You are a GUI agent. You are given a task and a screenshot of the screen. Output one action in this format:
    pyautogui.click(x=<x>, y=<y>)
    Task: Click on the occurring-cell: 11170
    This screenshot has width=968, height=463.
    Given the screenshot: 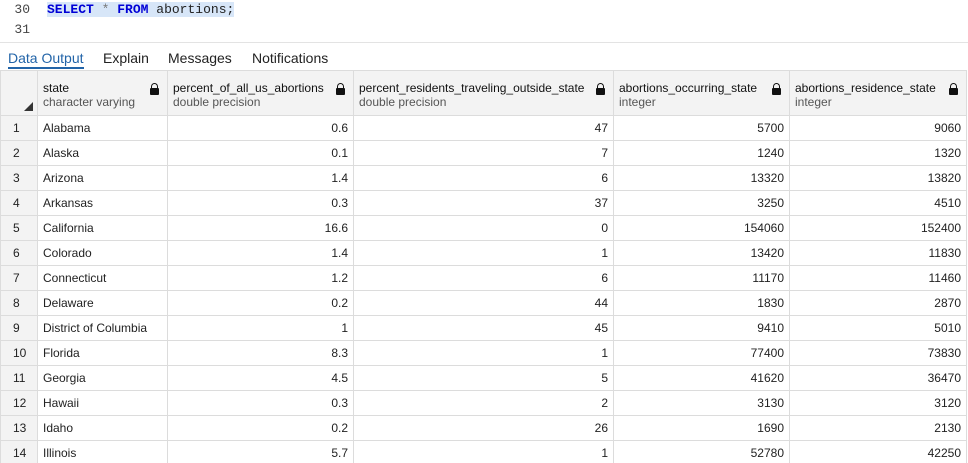 What is the action you would take?
    pyautogui.click(x=701, y=278)
    